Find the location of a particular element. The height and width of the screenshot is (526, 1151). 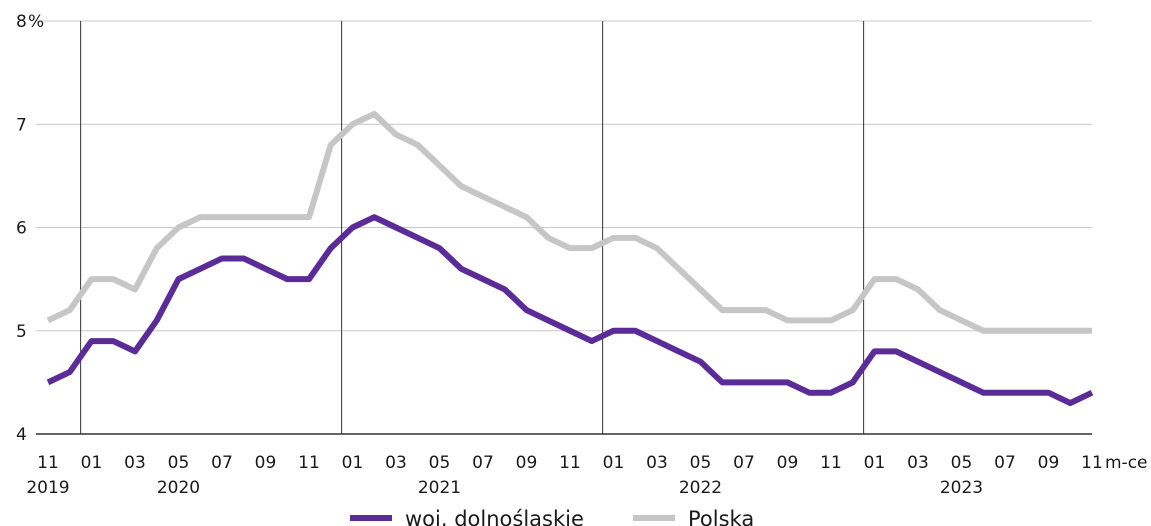

x-tick-5: 09 is located at coordinates (266, 463).